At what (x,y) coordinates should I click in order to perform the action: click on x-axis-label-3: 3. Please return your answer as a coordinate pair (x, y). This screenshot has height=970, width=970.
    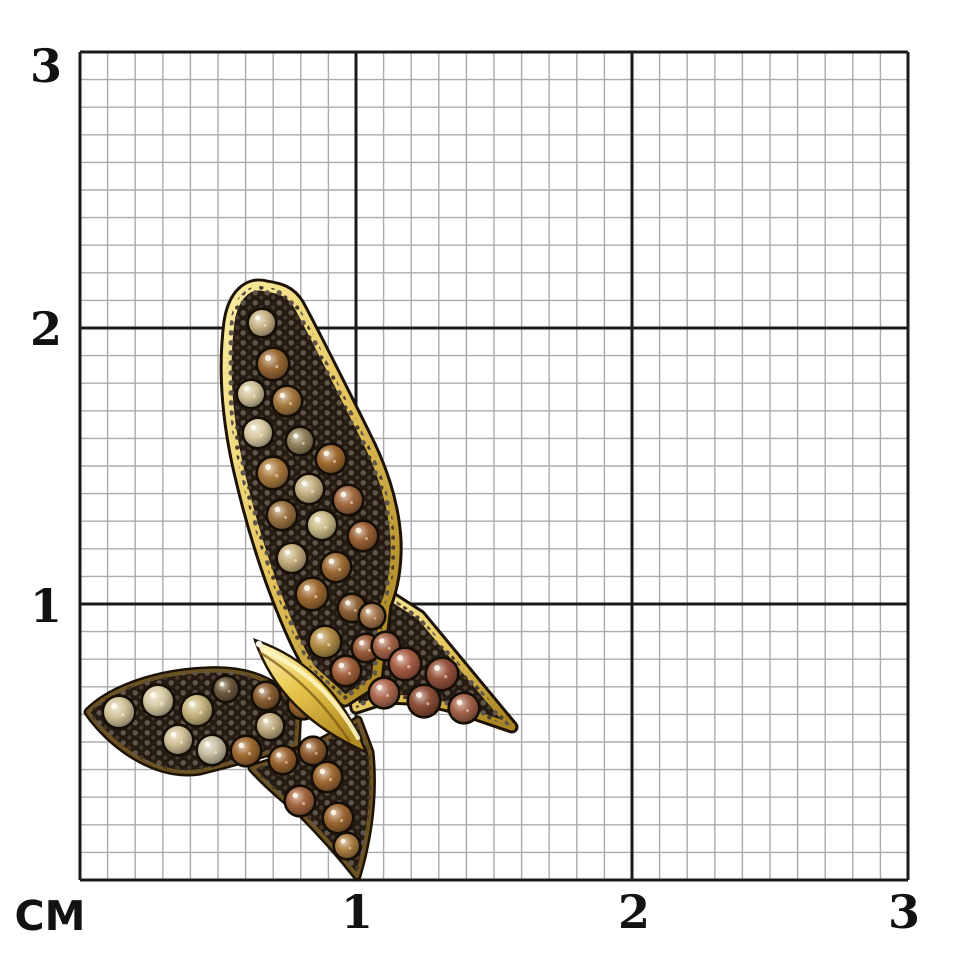
    Looking at the image, I should click on (904, 912).